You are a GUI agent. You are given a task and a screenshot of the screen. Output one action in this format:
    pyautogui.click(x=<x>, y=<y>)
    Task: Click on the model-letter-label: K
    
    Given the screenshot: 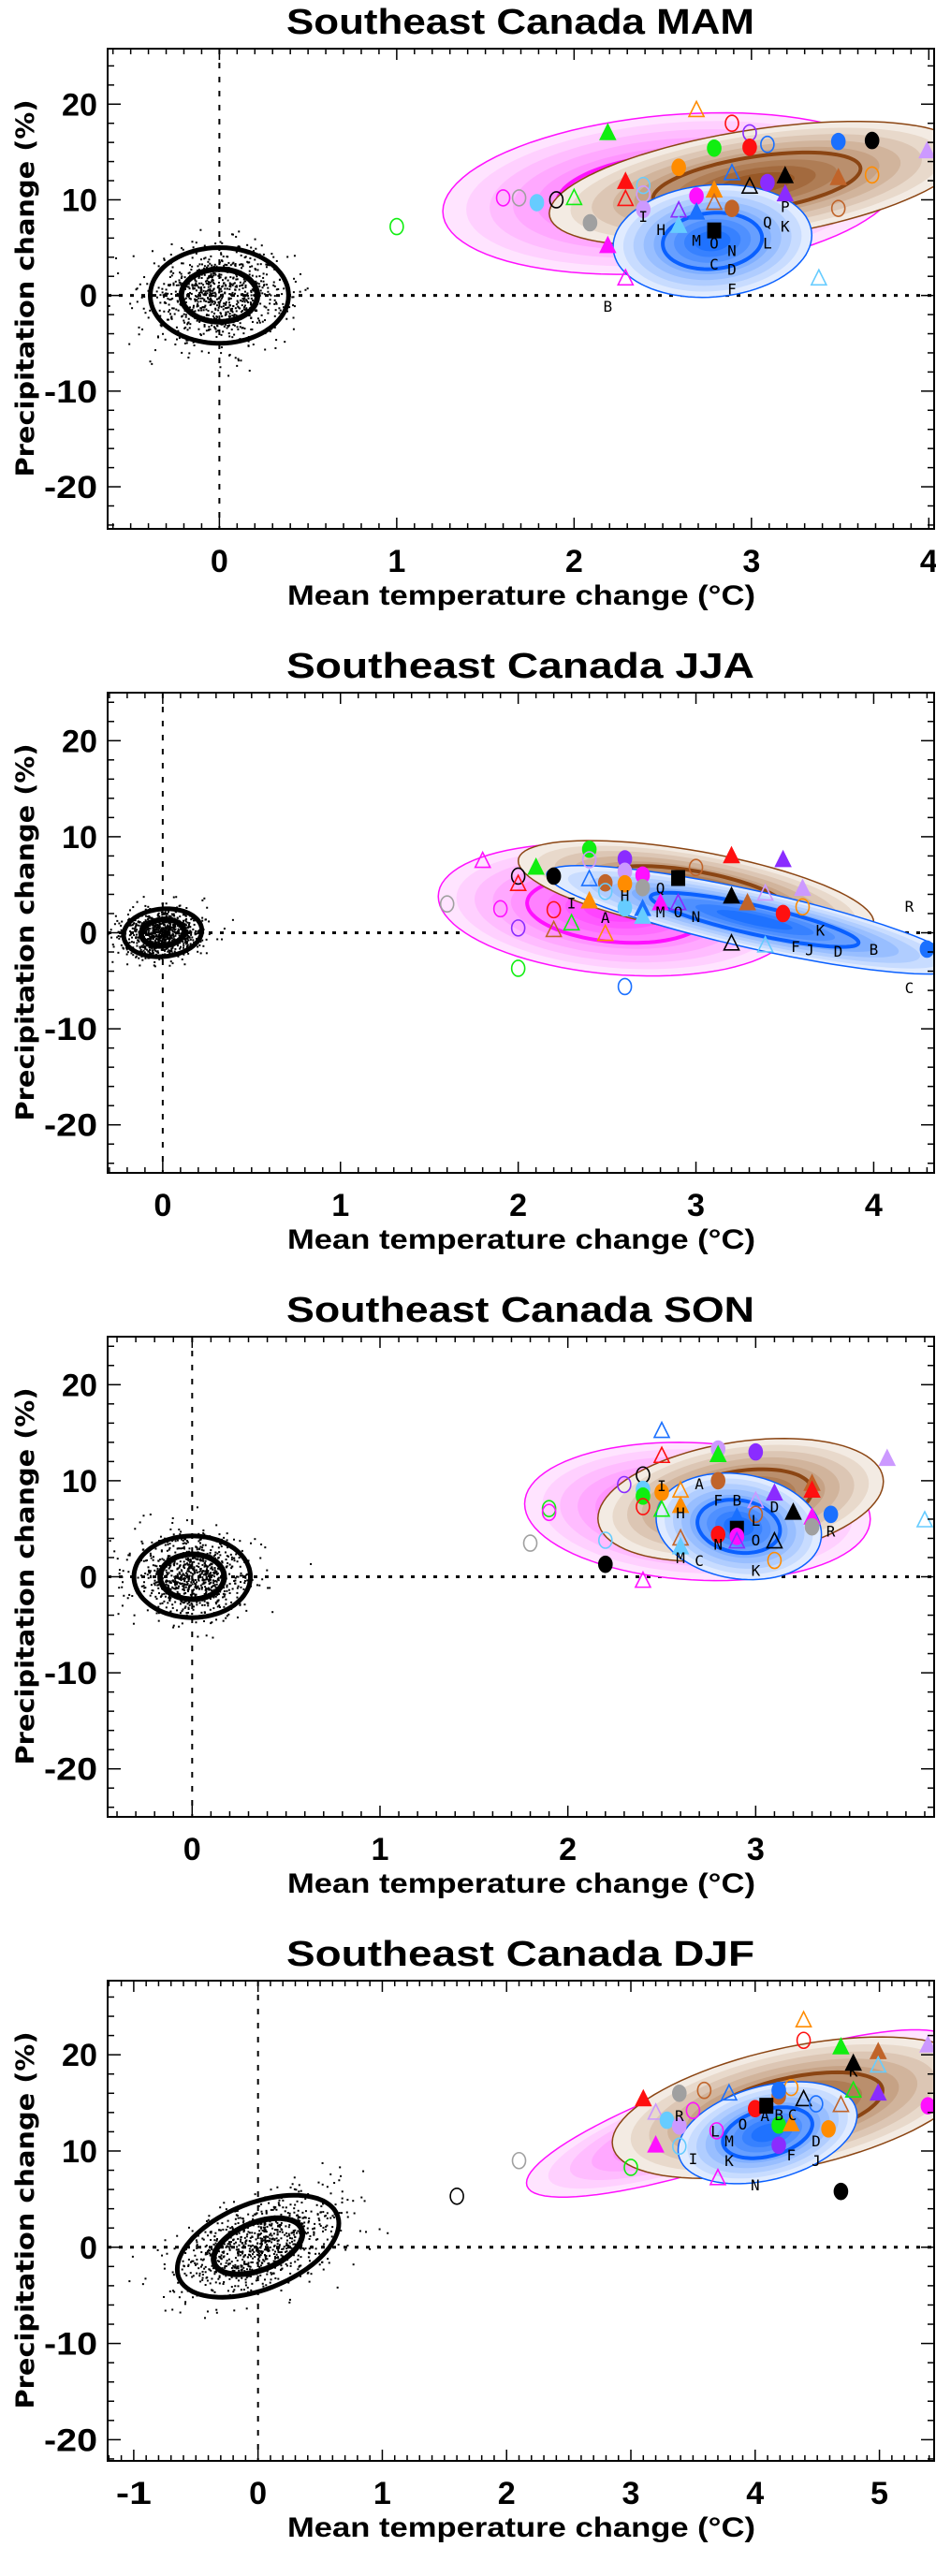 What is the action you would take?
    pyautogui.click(x=821, y=931)
    